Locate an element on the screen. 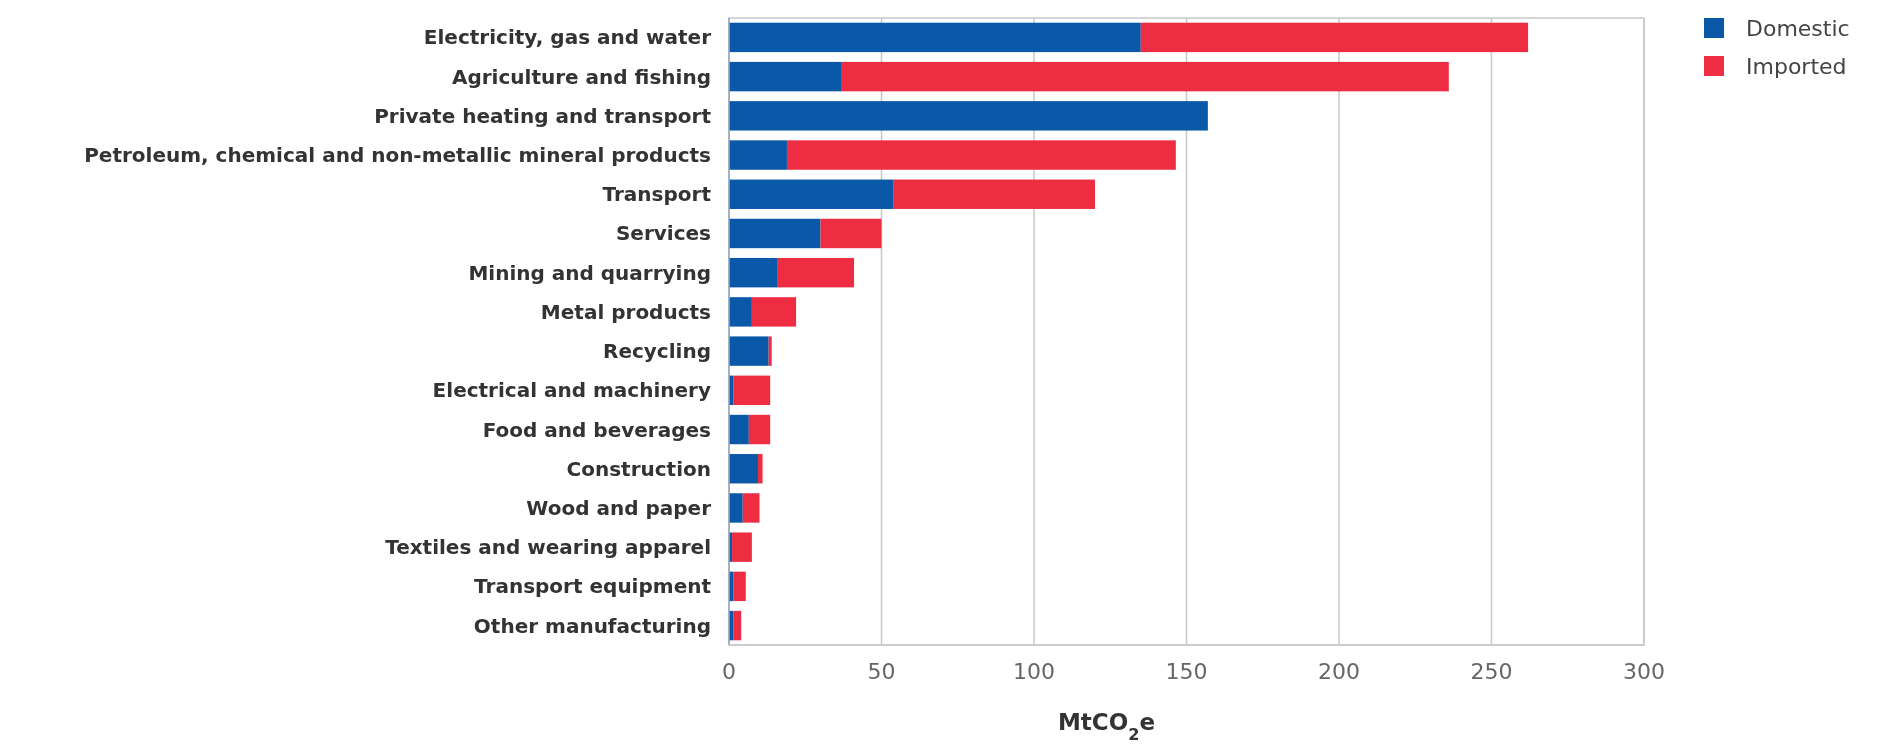 Image resolution: width=1895 pixels, height=749 pixels. y-tick-label: Electrical and machinery is located at coordinates (571, 390).